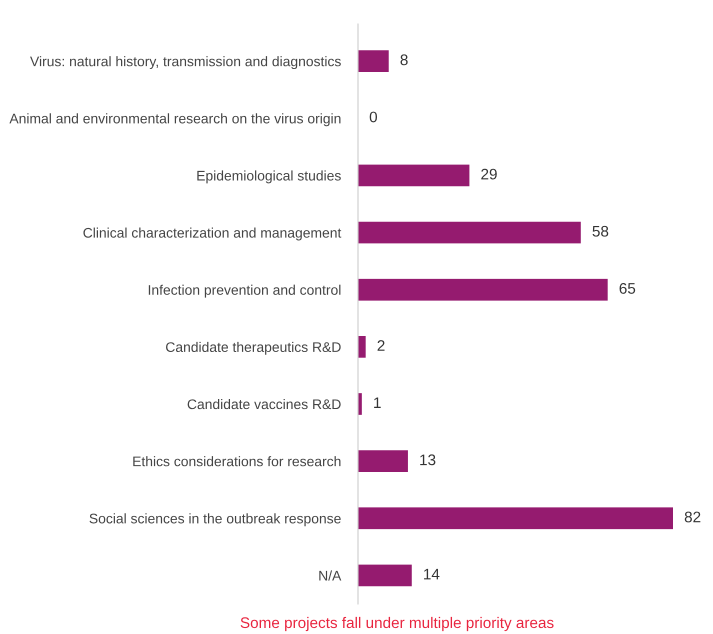  What do you see at coordinates (236, 461) in the screenshot?
I see `y-tick-label: Ethics considerations for research` at bounding box center [236, 461].